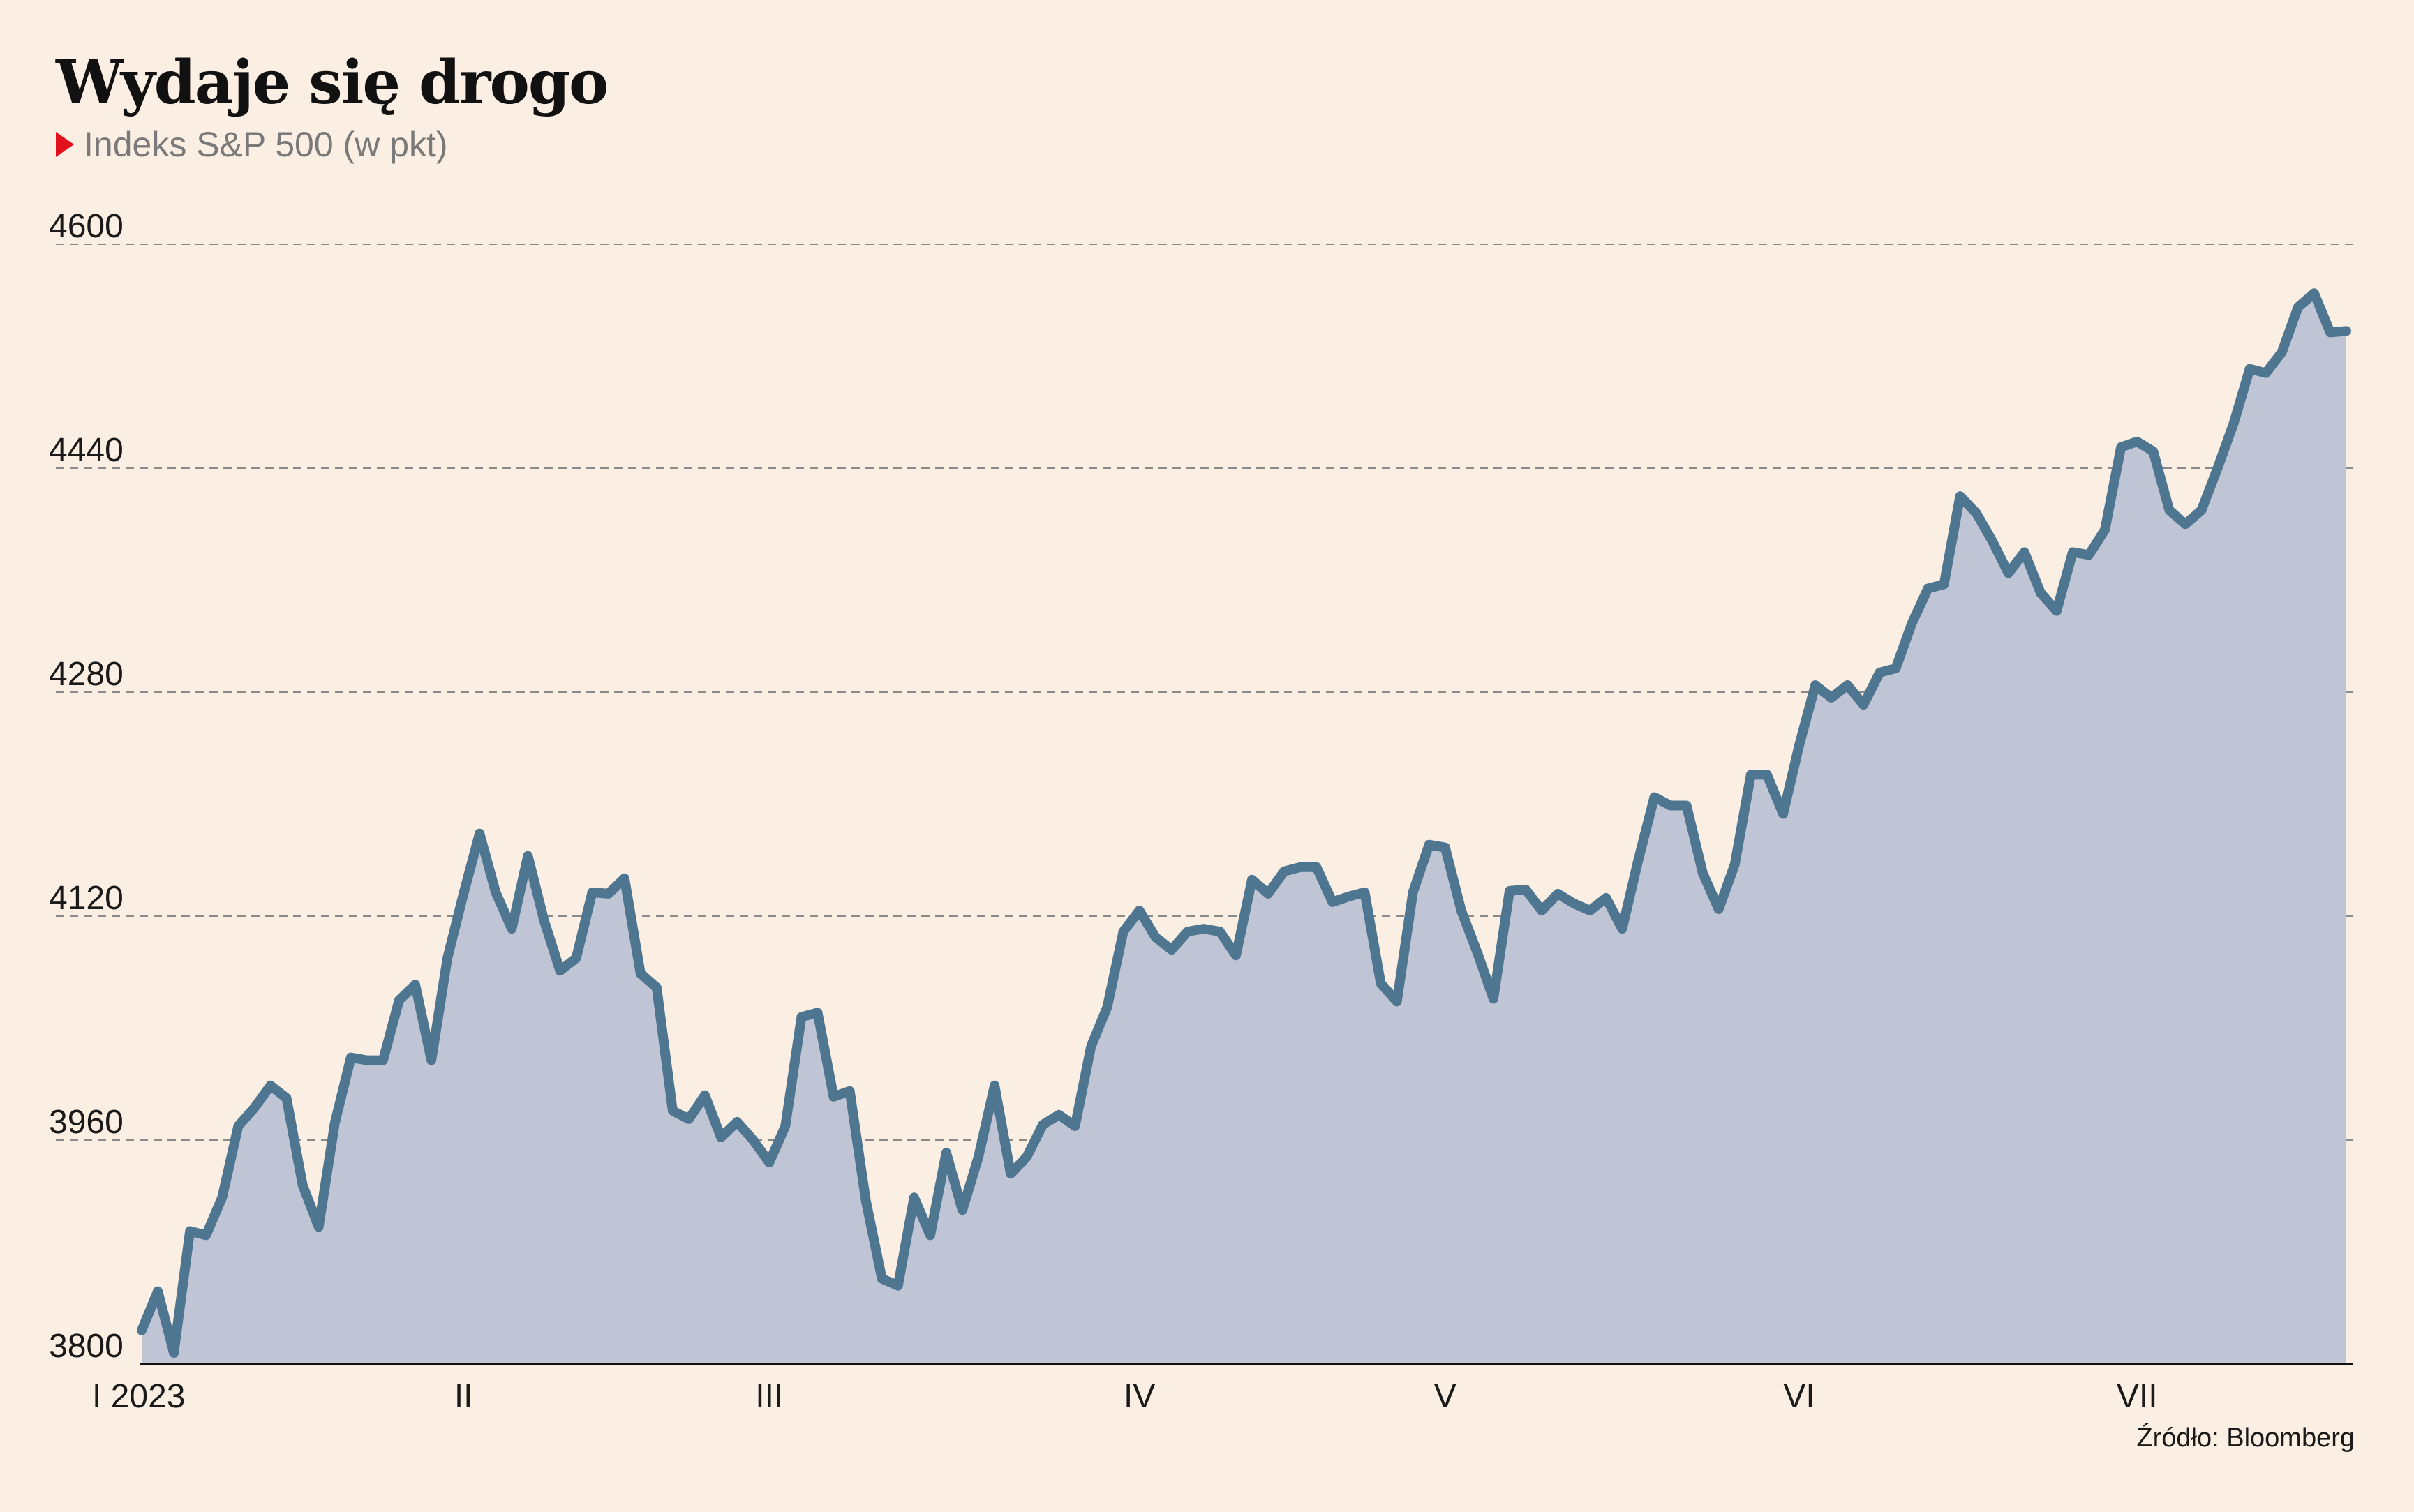 The image size is (2414, 1512). I want to click on y-tick-label: 4600, so click(87, 226).